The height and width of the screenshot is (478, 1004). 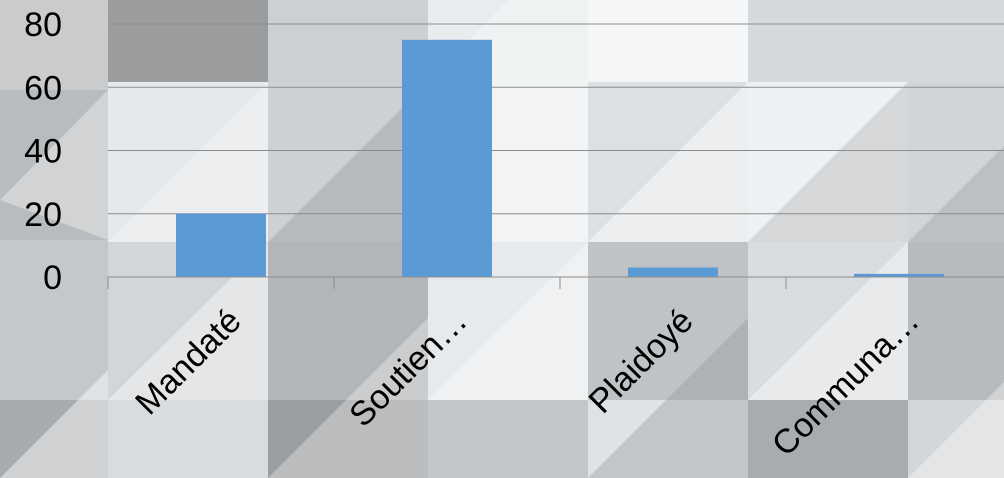 I want to click on category-label: Plaidoyé, so click(x=641, y=361).